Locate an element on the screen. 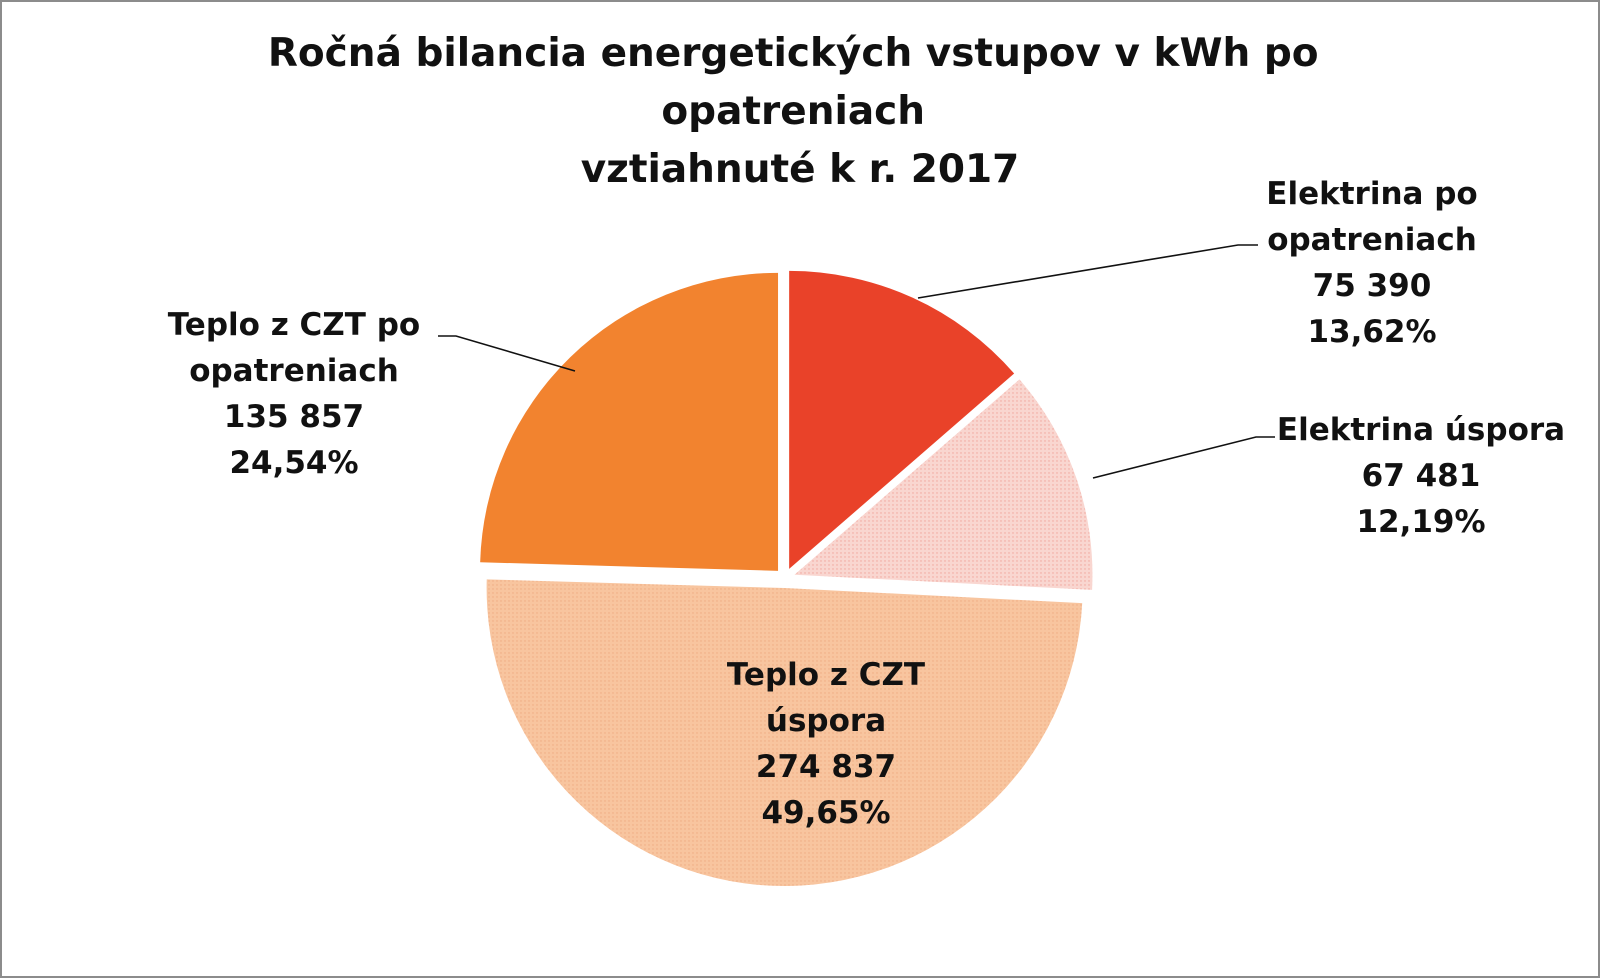  slice-label-czt-uspora-name-2: úspora is located at coordinates (826, 721).